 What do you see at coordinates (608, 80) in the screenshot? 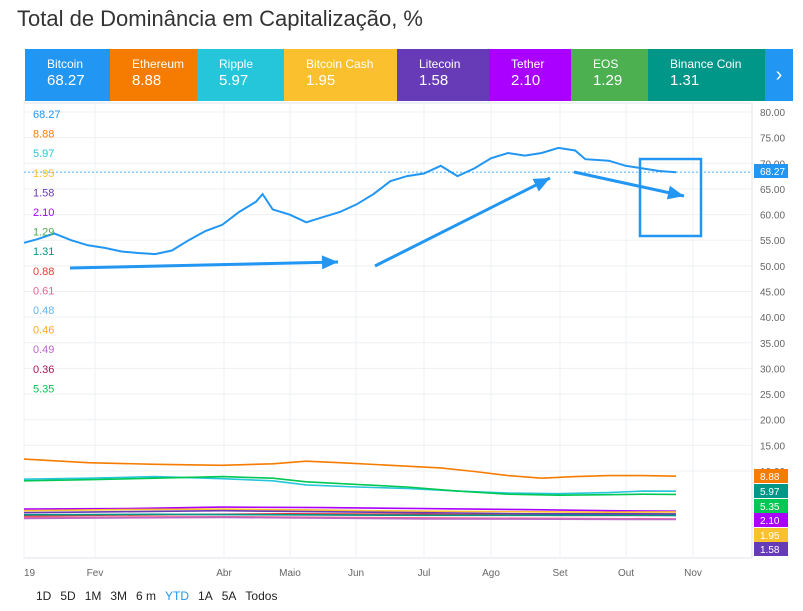
I see `tab-value: 1.29` at bounding box center [608, 80].